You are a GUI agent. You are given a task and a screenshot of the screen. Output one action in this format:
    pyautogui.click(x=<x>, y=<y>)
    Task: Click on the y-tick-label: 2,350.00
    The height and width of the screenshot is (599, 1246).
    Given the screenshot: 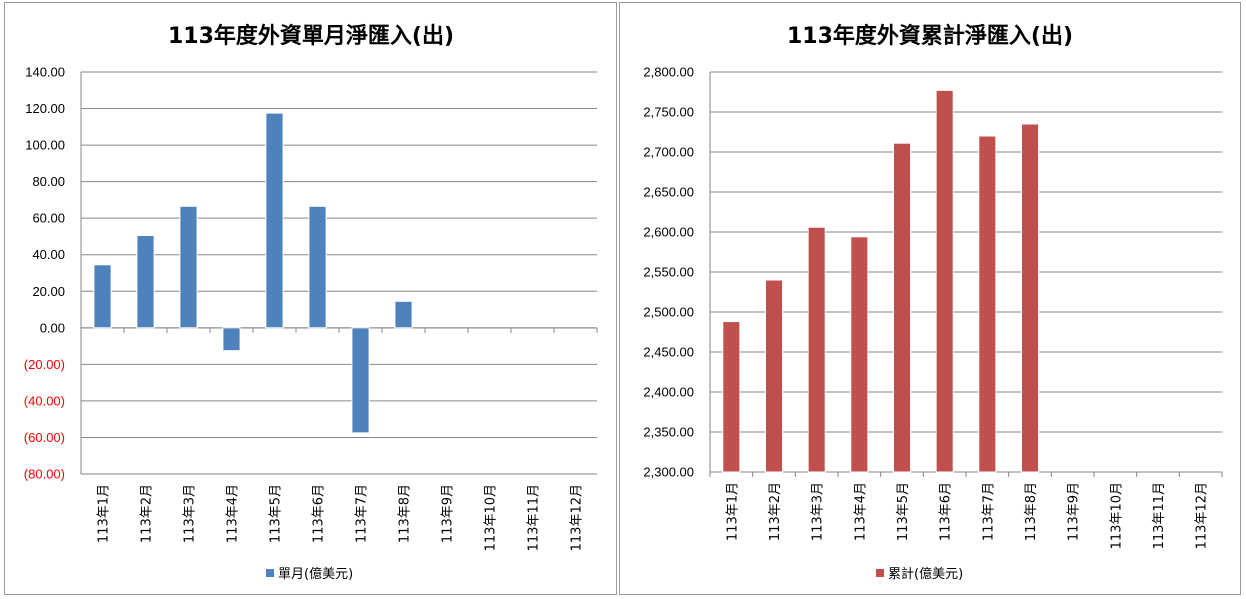 What is the action you would take?
    pyautogui.click(x=668, y=432)
    